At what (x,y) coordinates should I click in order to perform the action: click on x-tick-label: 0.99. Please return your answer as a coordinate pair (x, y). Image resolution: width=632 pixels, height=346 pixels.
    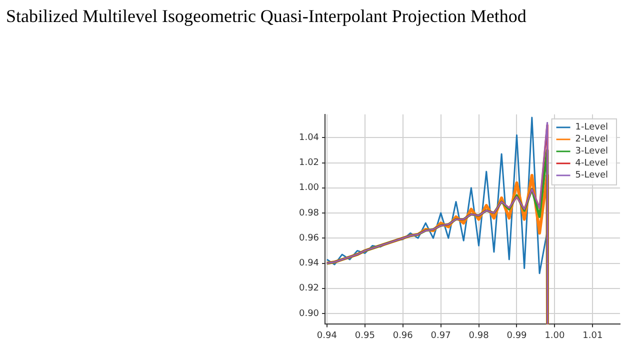
    Looking at the image, I should click on (517, 335).